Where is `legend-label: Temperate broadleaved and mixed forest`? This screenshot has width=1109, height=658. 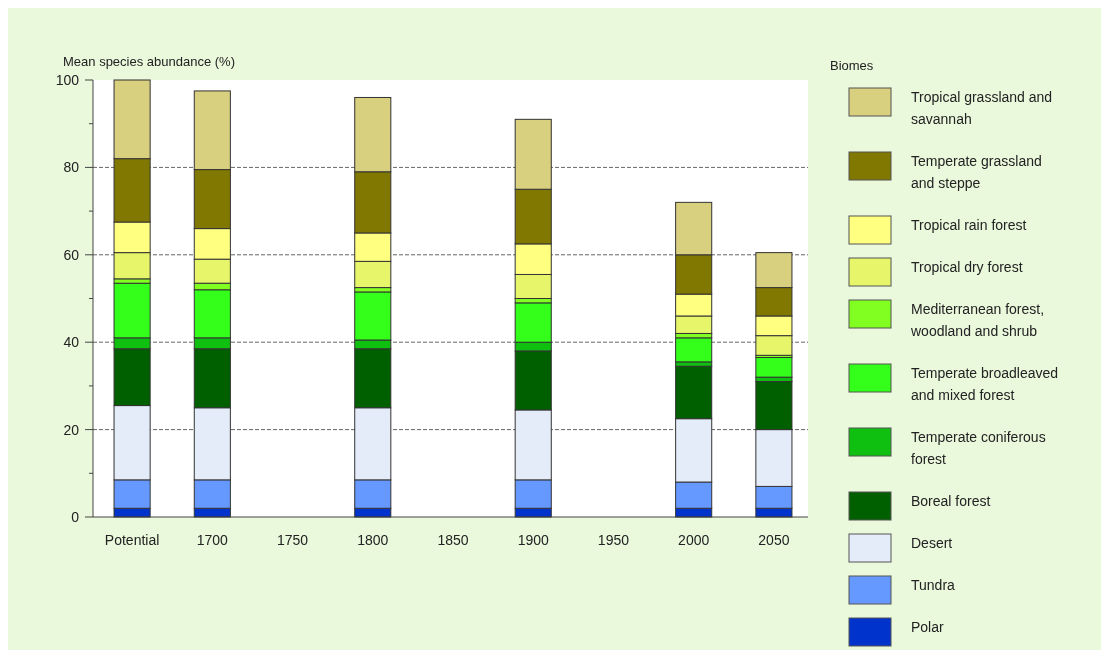 legend-label: Temperate broadleaved and mixed forest is located at coordinates (985, 384).